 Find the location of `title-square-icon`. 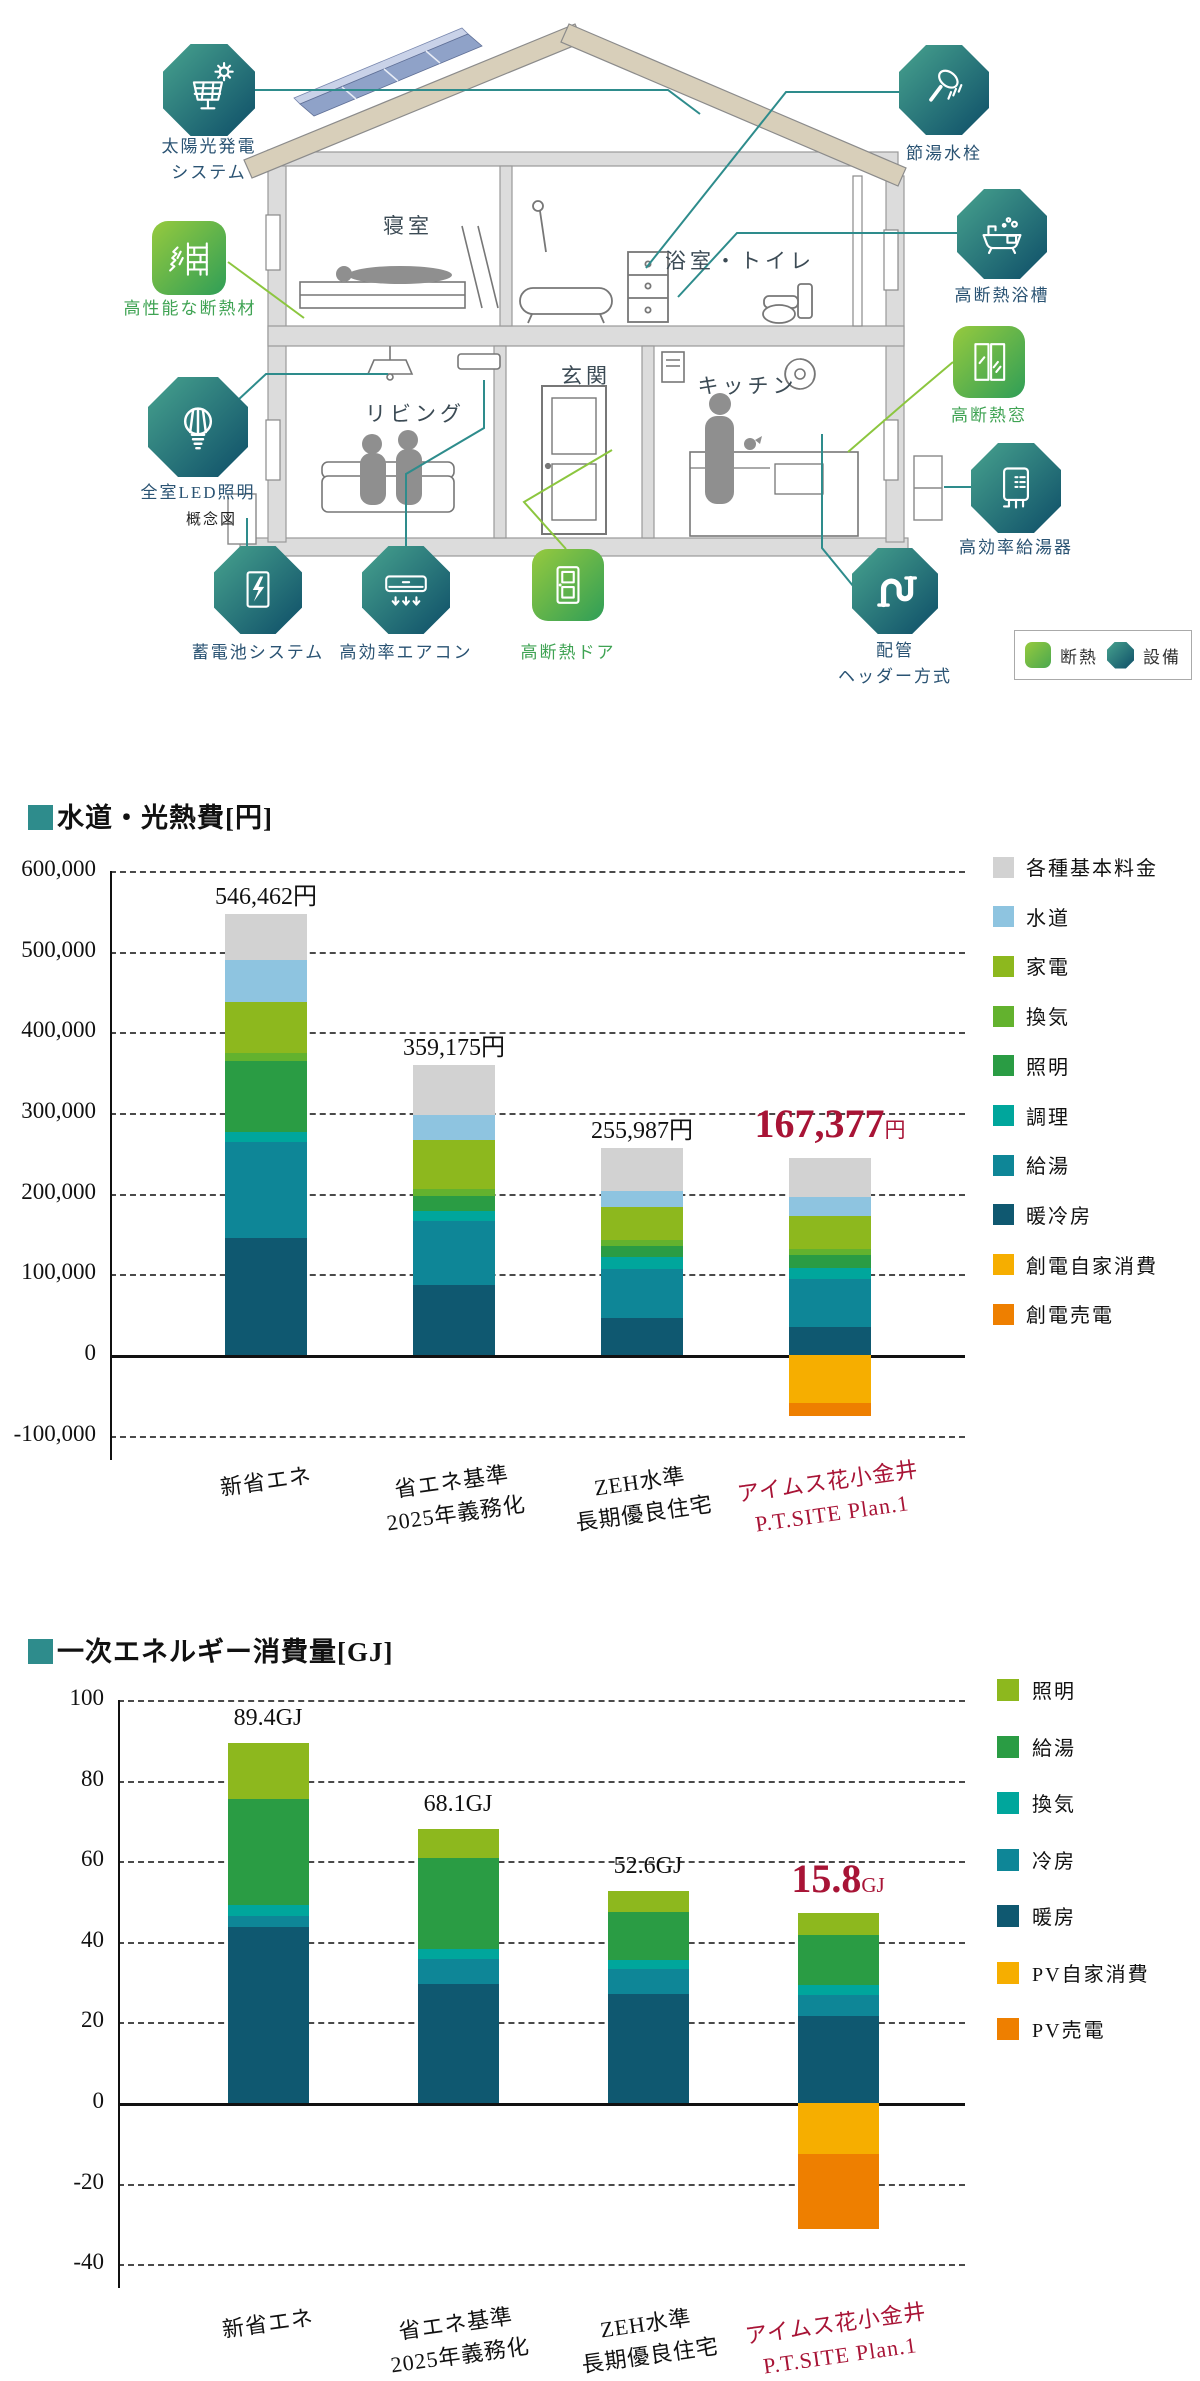

title-square-icon is located at coordinates (40, 817).